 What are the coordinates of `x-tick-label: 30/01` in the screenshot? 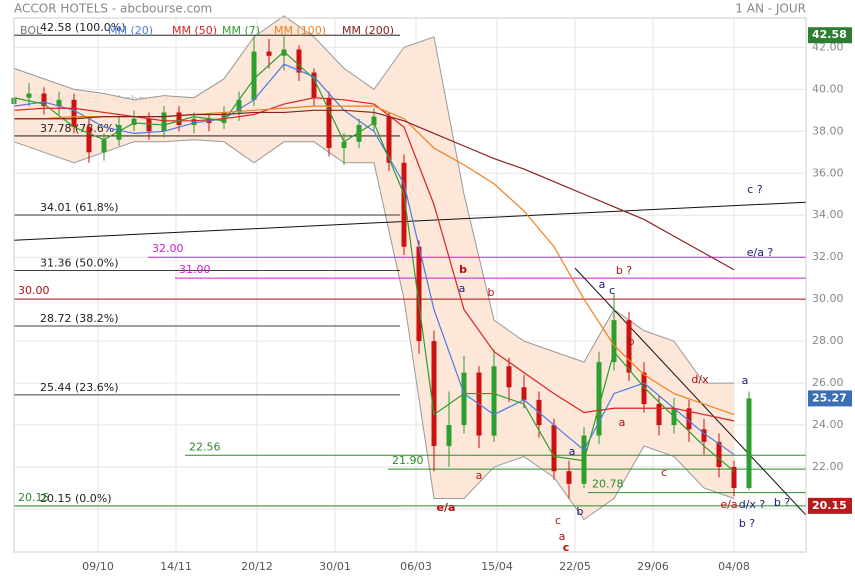 It's located at (335, 566).